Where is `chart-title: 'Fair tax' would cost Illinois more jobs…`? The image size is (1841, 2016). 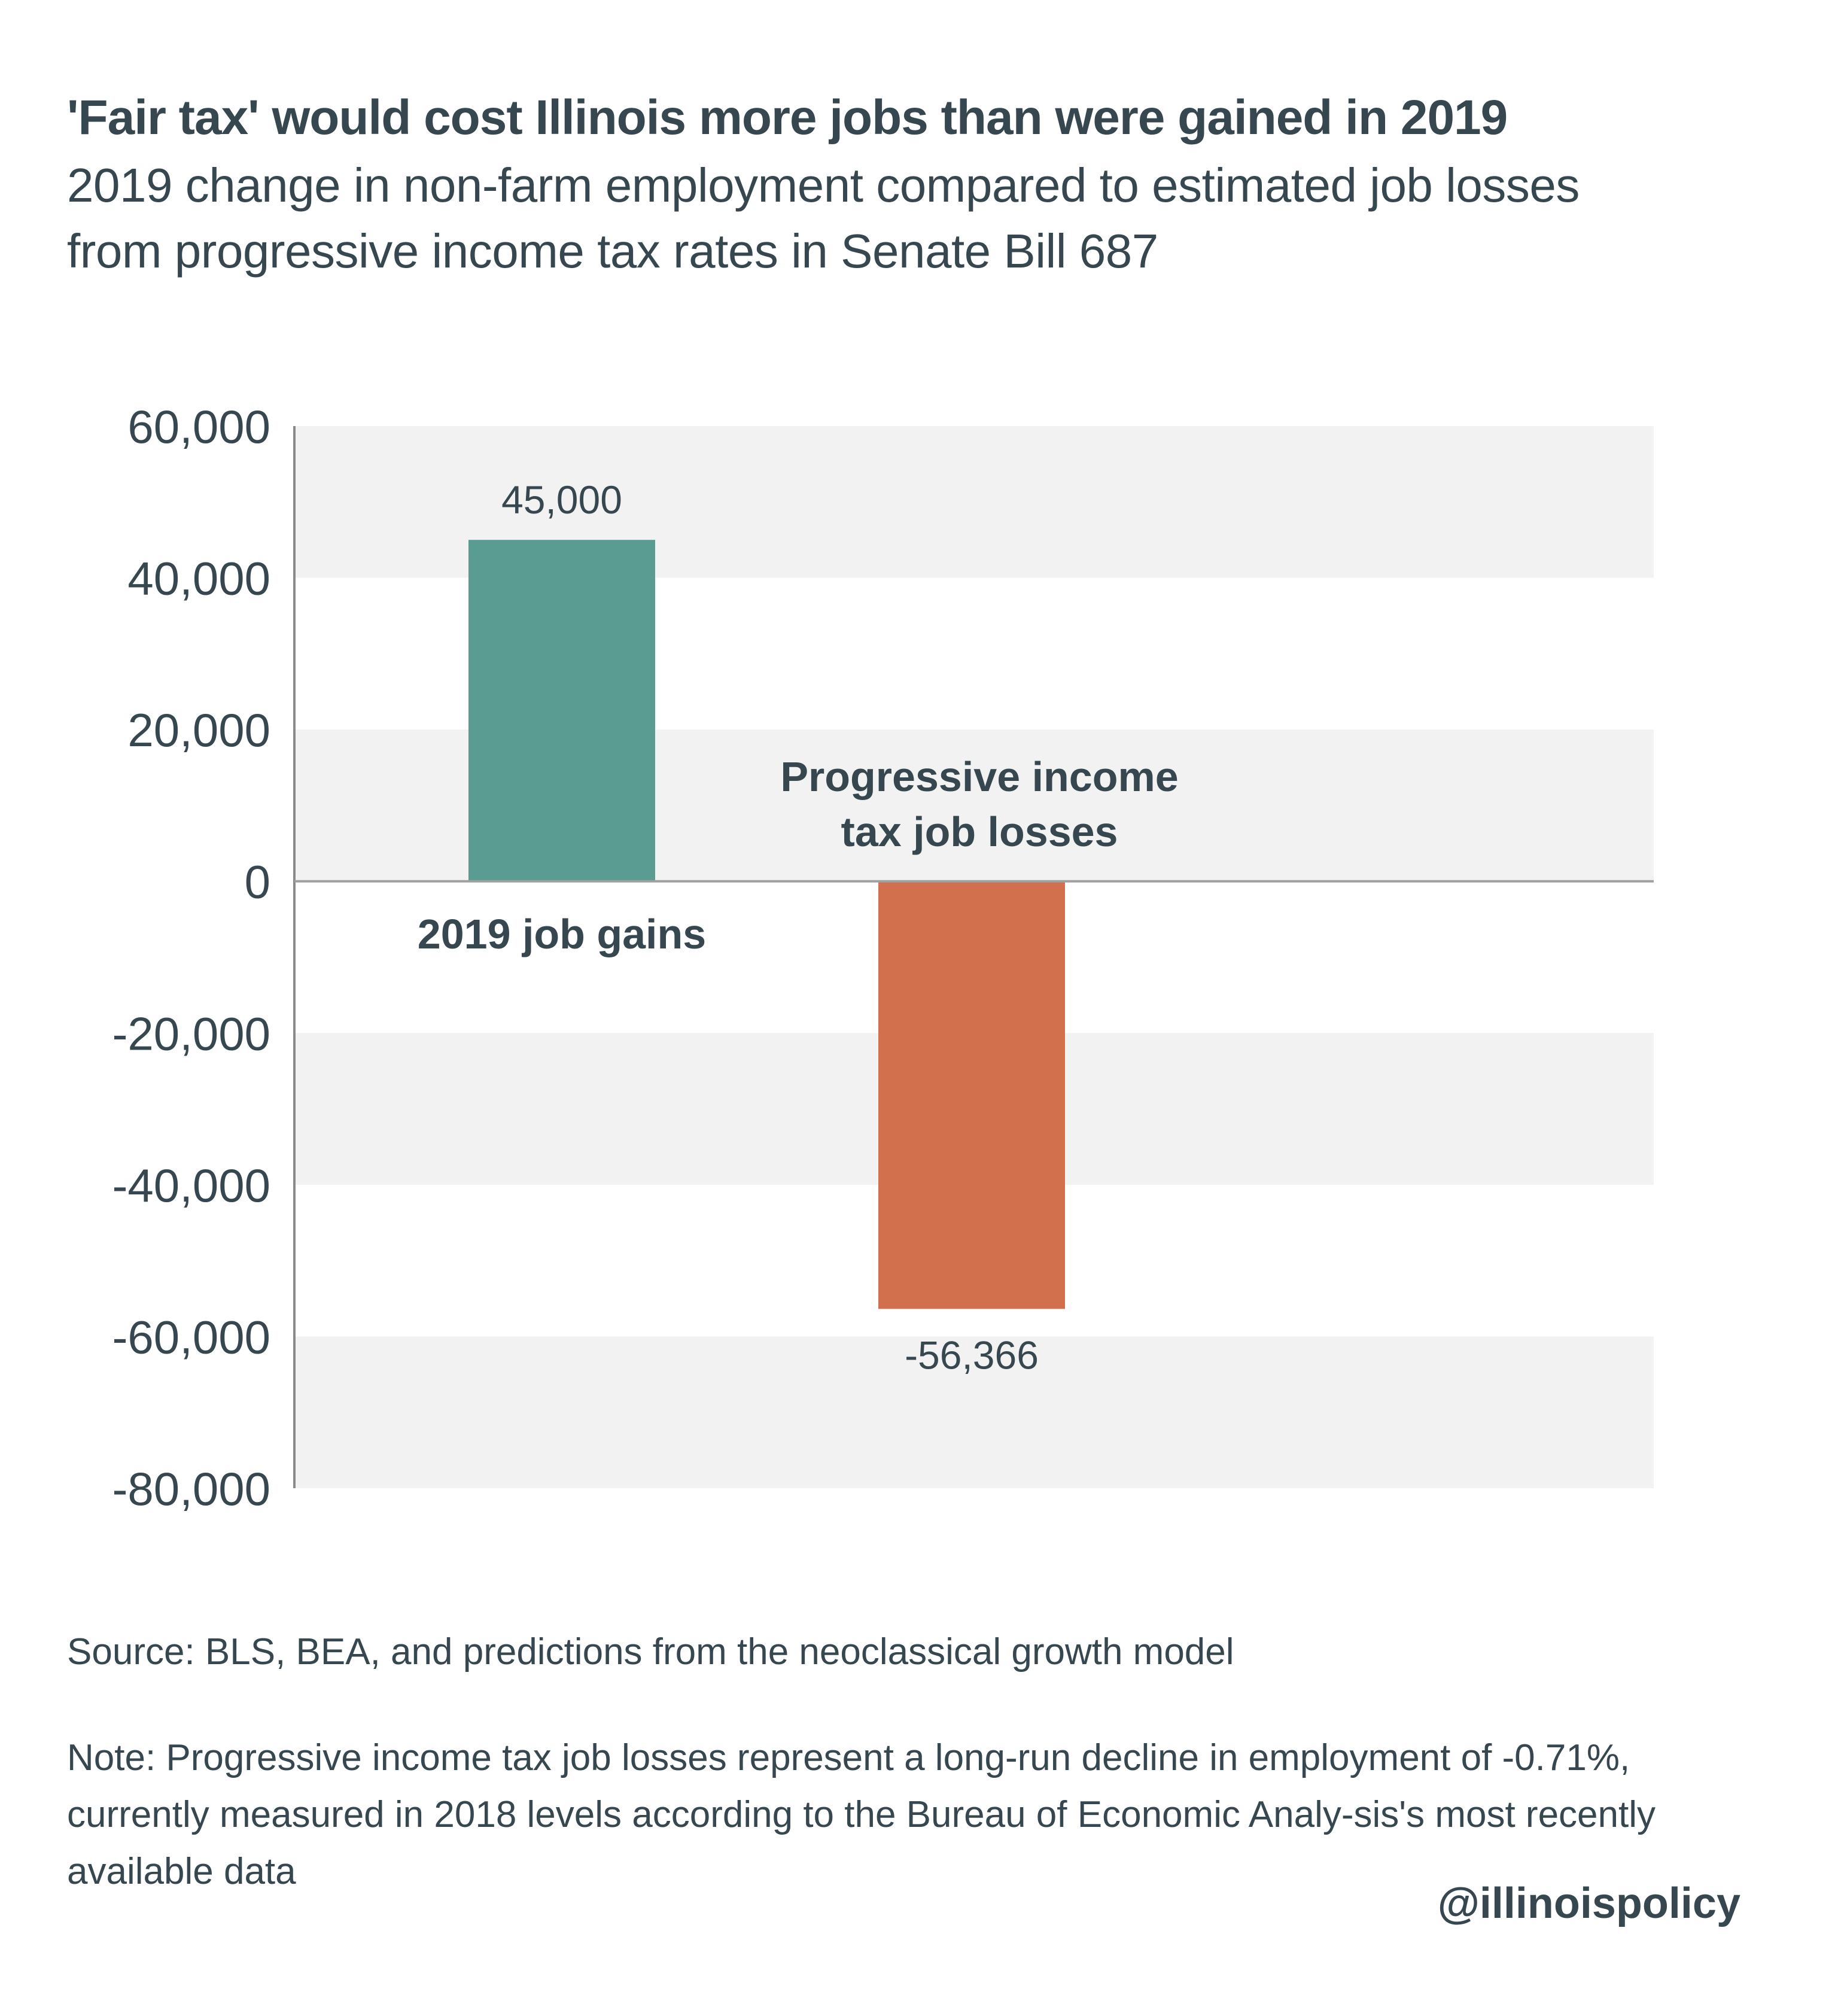
chart-title: 'Fair tax' would cost Illinois more jobs… is located at coordinates (787, 117).